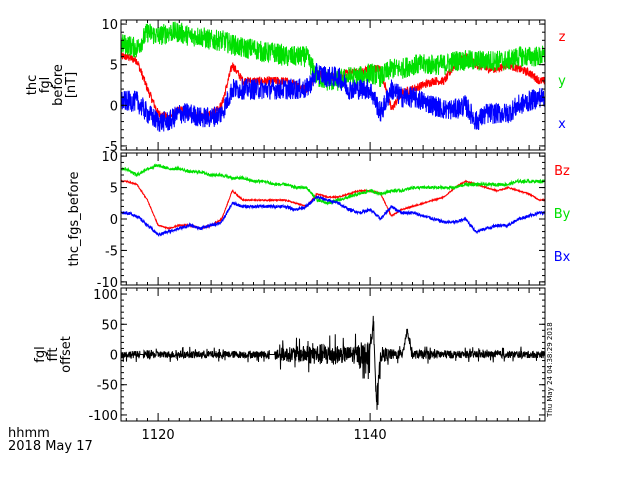 Image resolution: width=640 pixels, height=480 pixels. Describe the element at coordinates (103, 416) in the screenshot. I see `y-tick-label: -100` at that location.